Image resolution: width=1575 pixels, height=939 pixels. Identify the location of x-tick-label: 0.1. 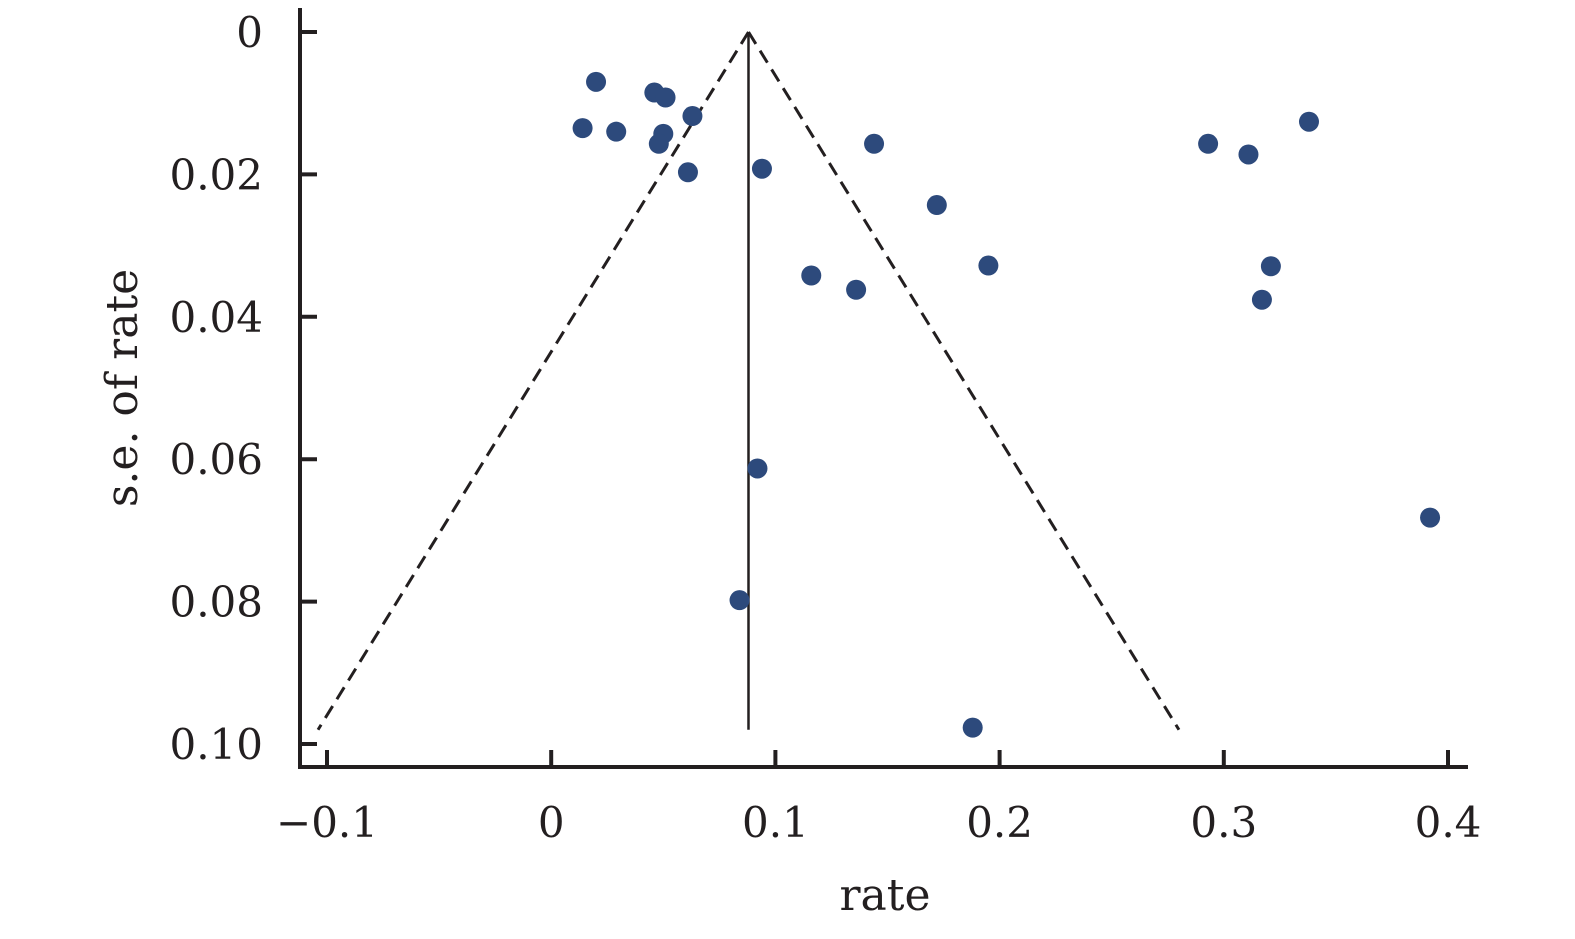
(775, 822).